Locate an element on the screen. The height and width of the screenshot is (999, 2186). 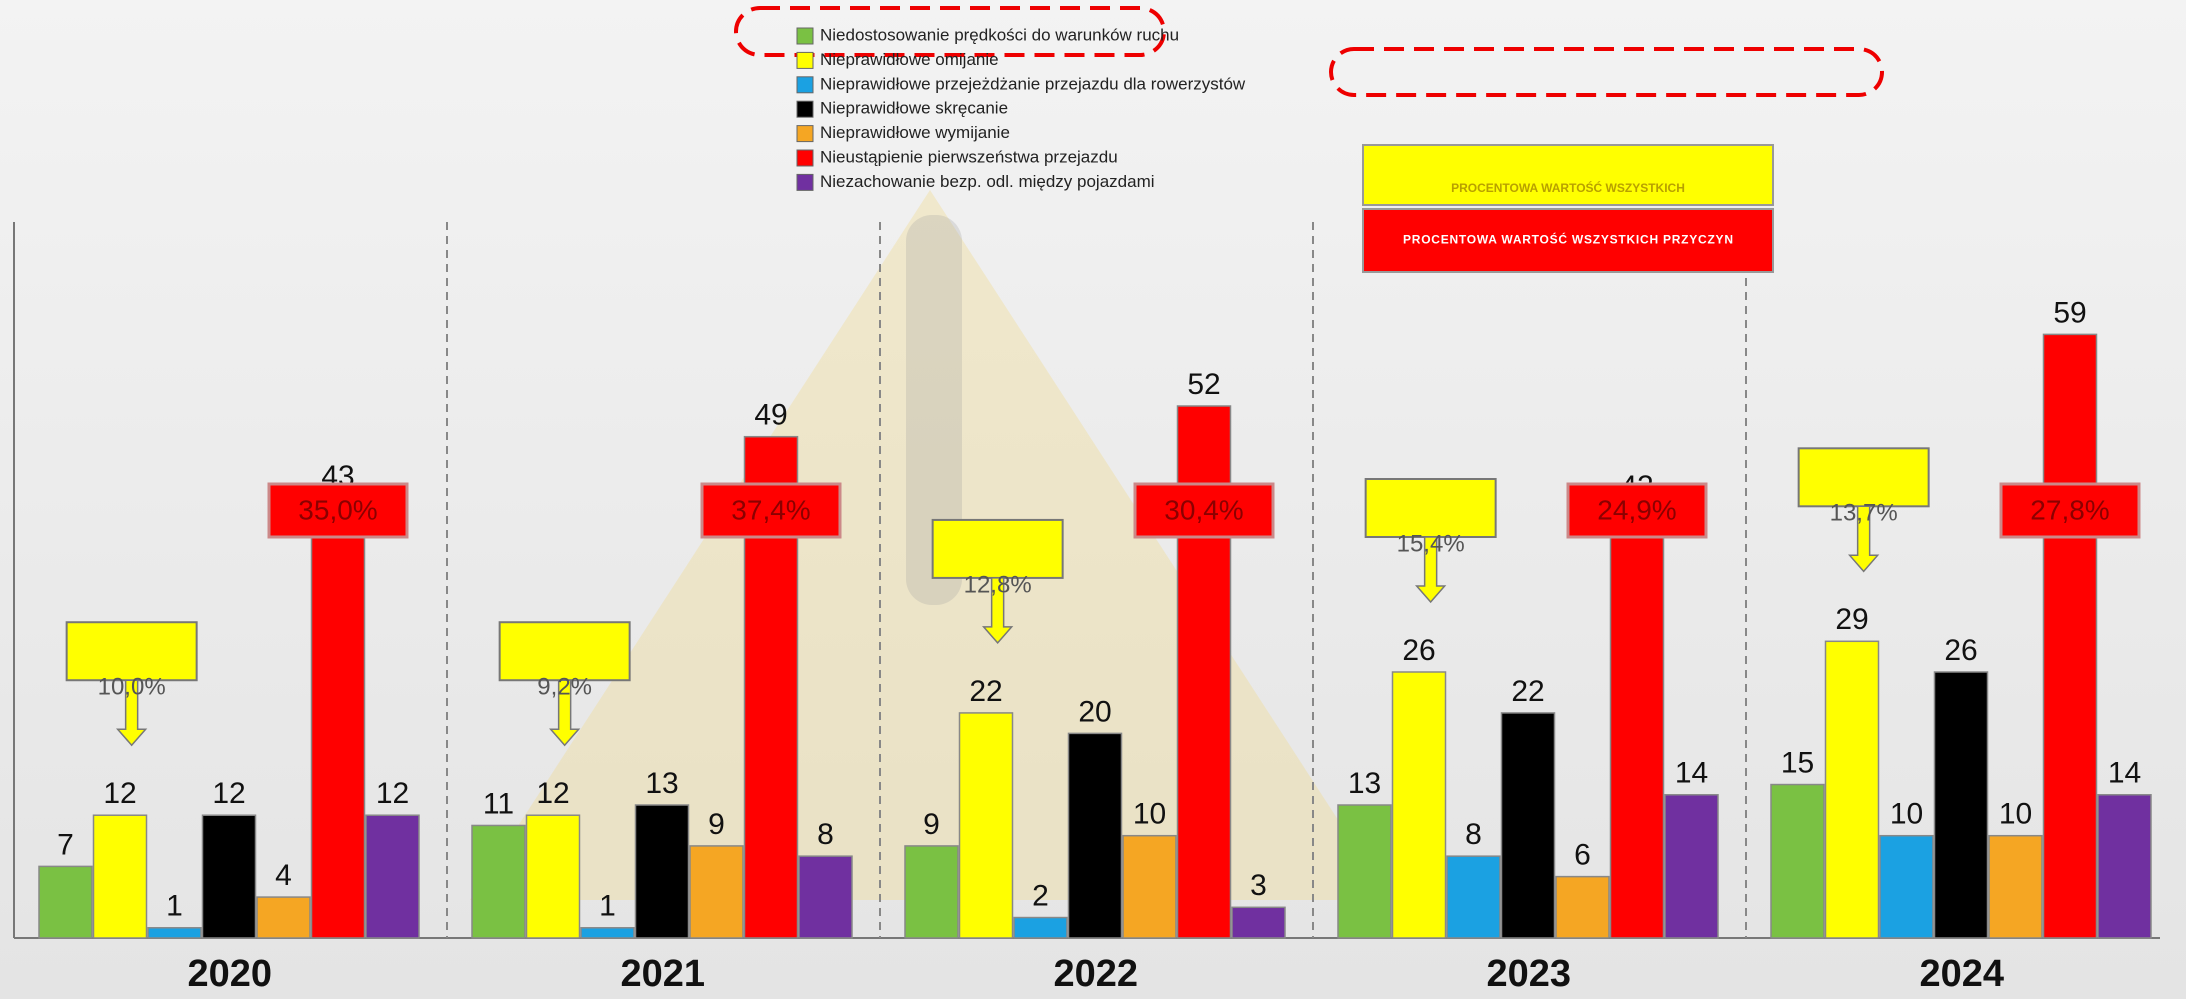
share-legend-label: PROCENTOWA WARTOŚĆ WSZYSTKICH PRZYCZYN is located at coordinates (1568, 239).